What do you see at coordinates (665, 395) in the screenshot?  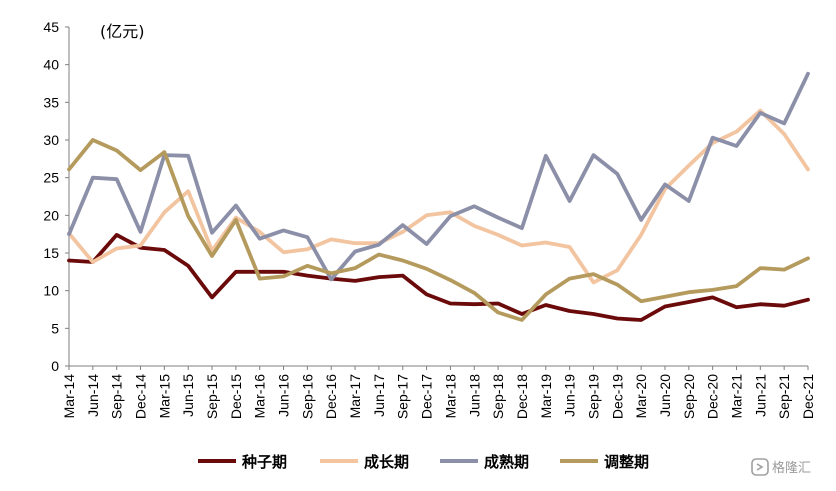 I see `x-tick-label: Jun-20` at bounding box center [665, 395].